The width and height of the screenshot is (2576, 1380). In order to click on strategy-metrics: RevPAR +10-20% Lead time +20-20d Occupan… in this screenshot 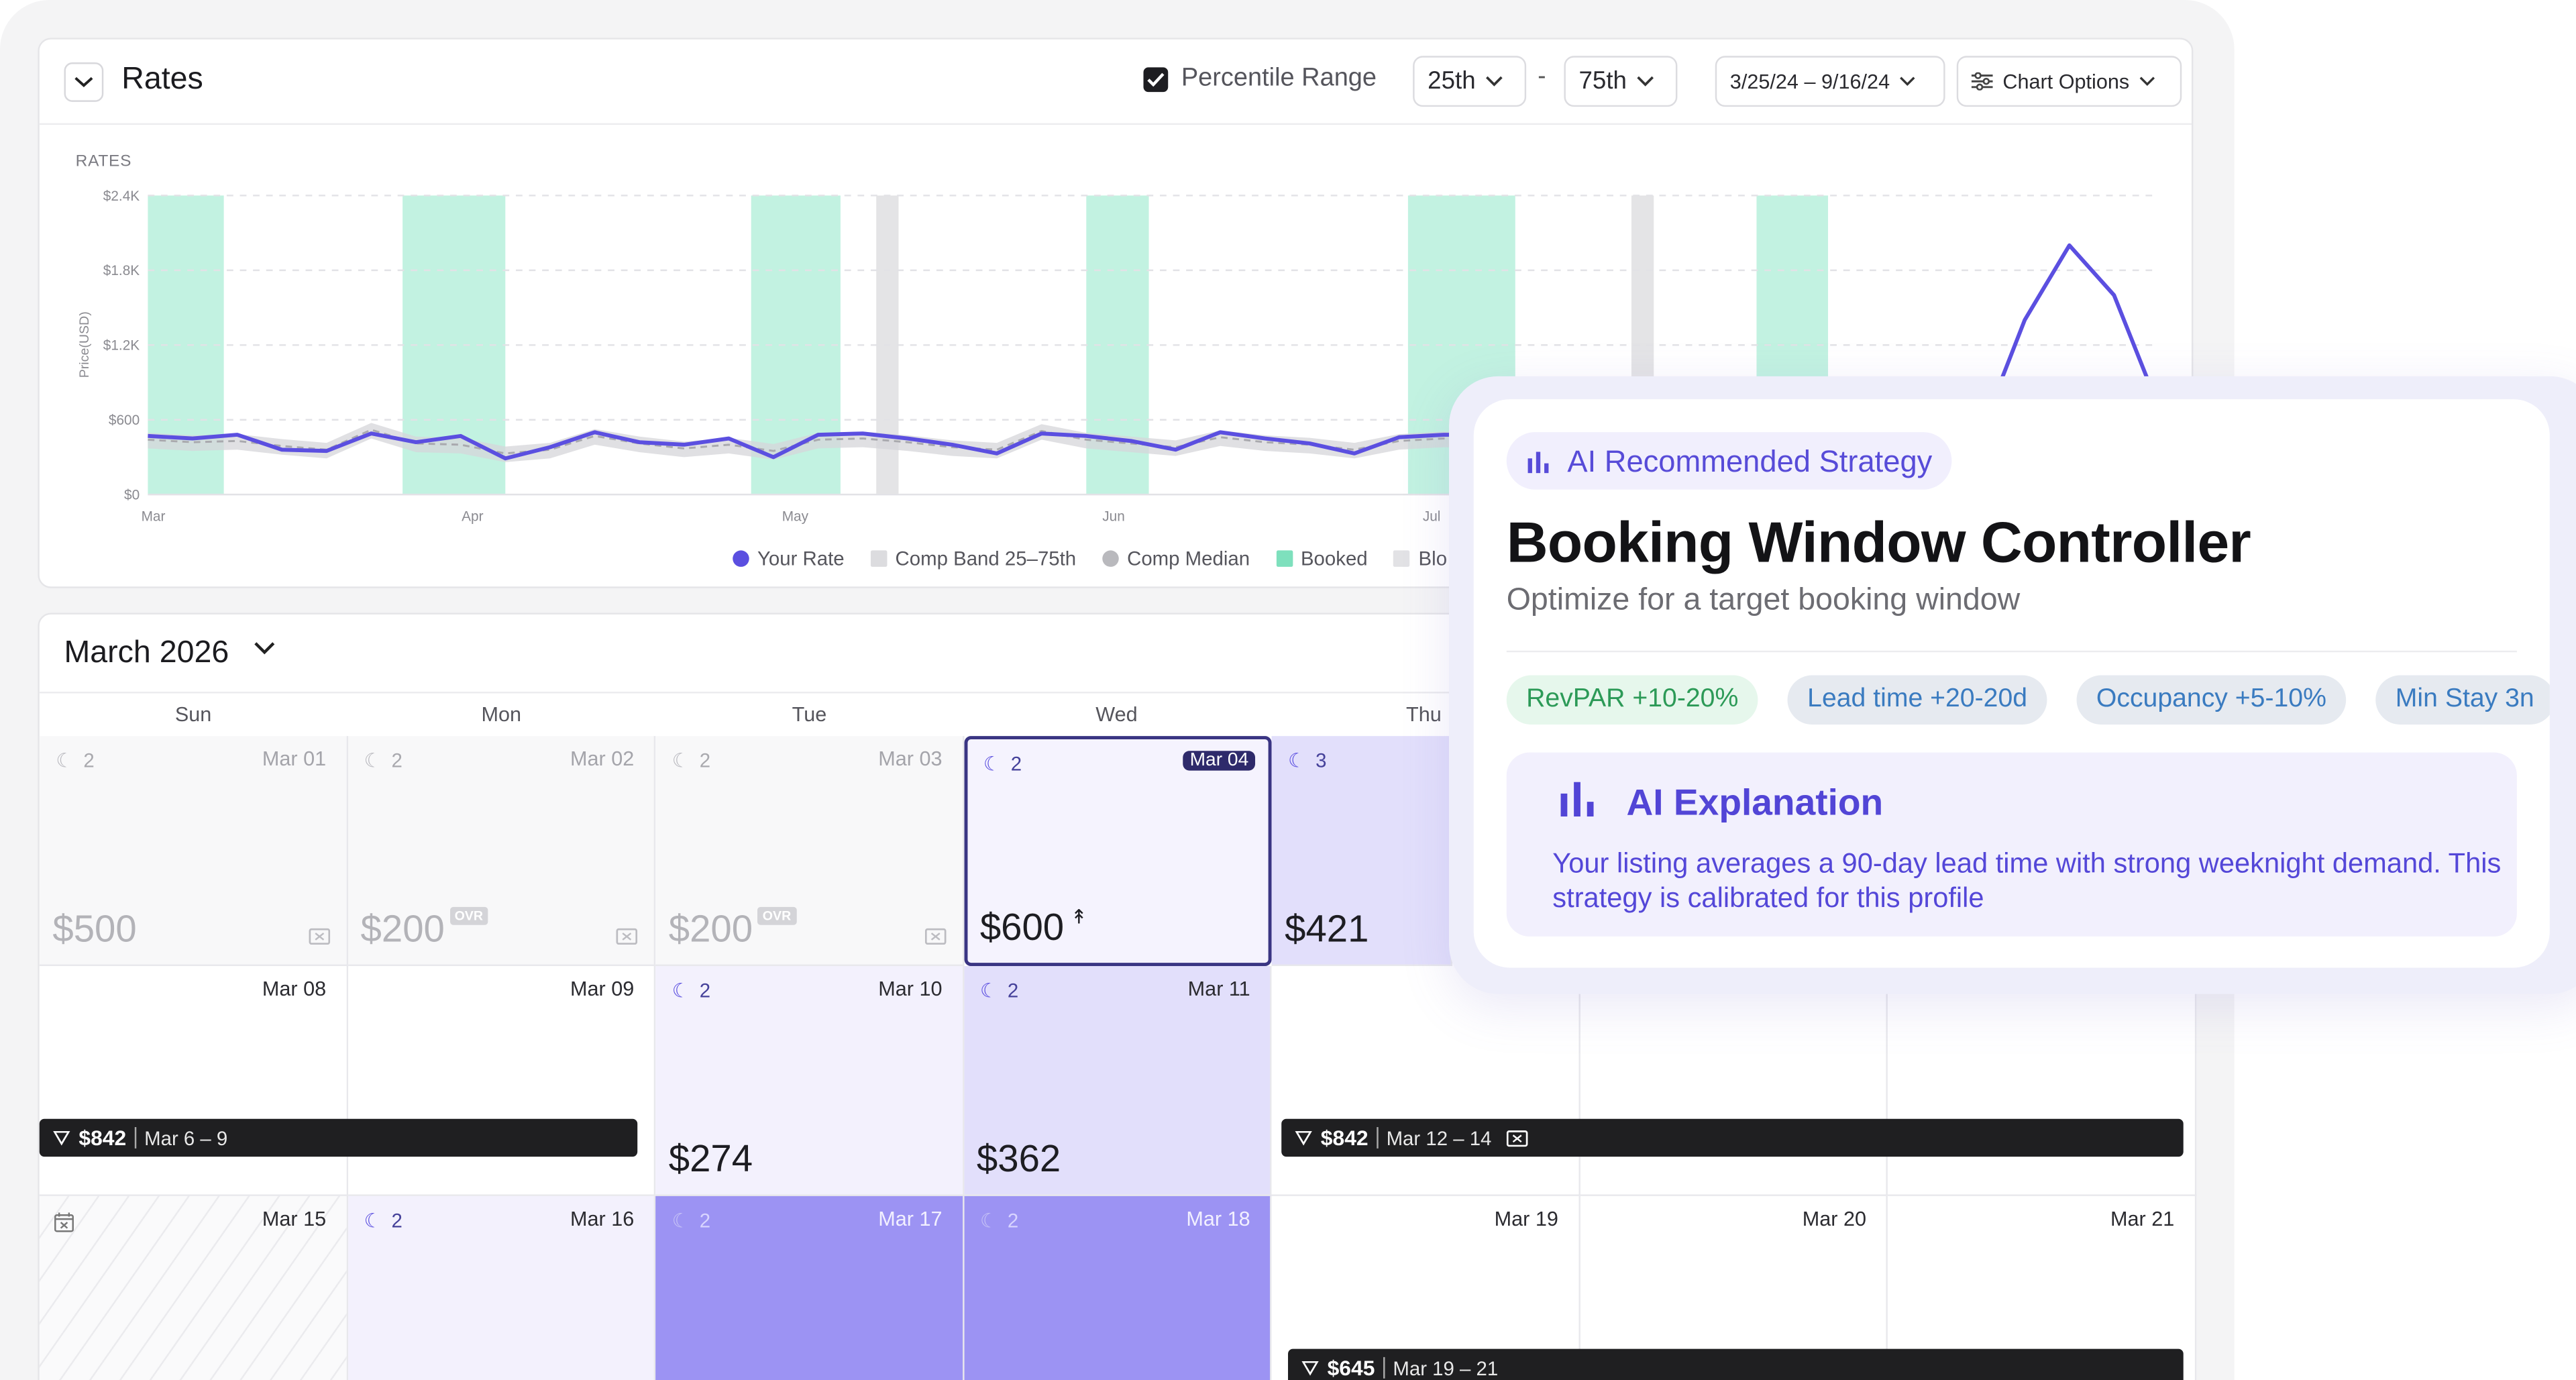, I will do `click(2028, 700)`.